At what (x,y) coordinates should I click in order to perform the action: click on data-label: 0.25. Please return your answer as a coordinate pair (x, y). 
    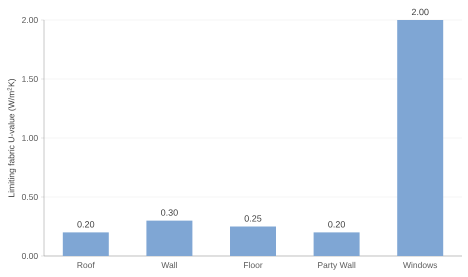
    Looking at the image, I should click on (253, 218).